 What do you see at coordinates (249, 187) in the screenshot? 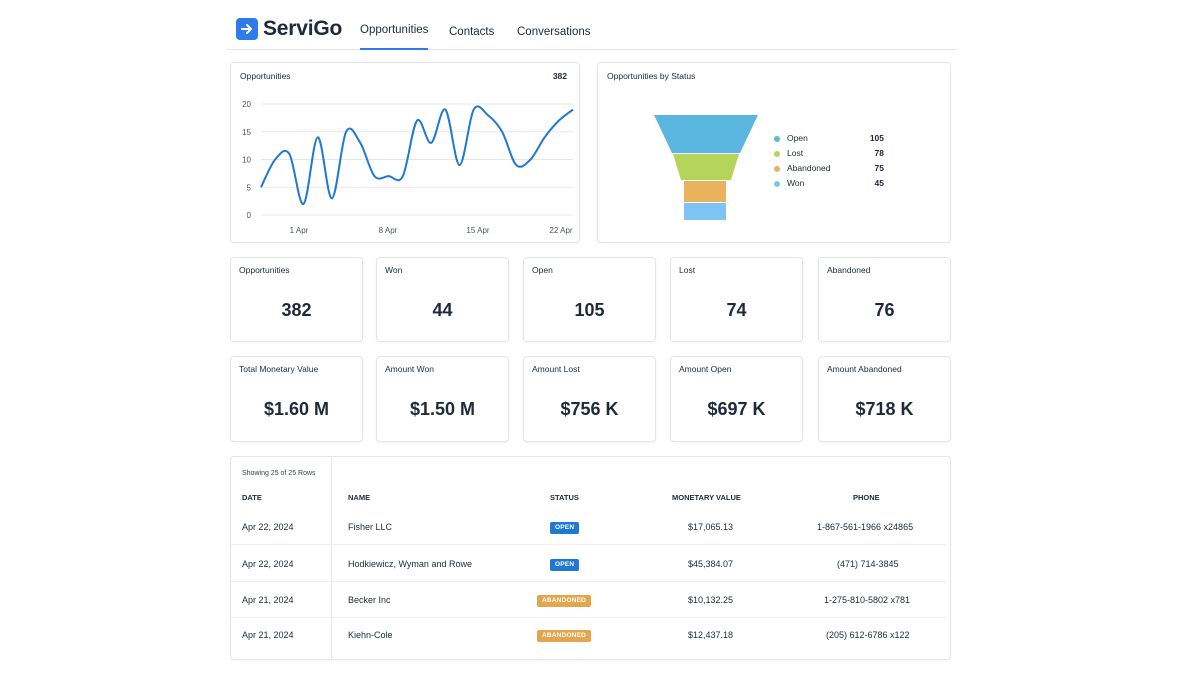
I see `y-tick-label: 5` at bounding box center [249, 187].